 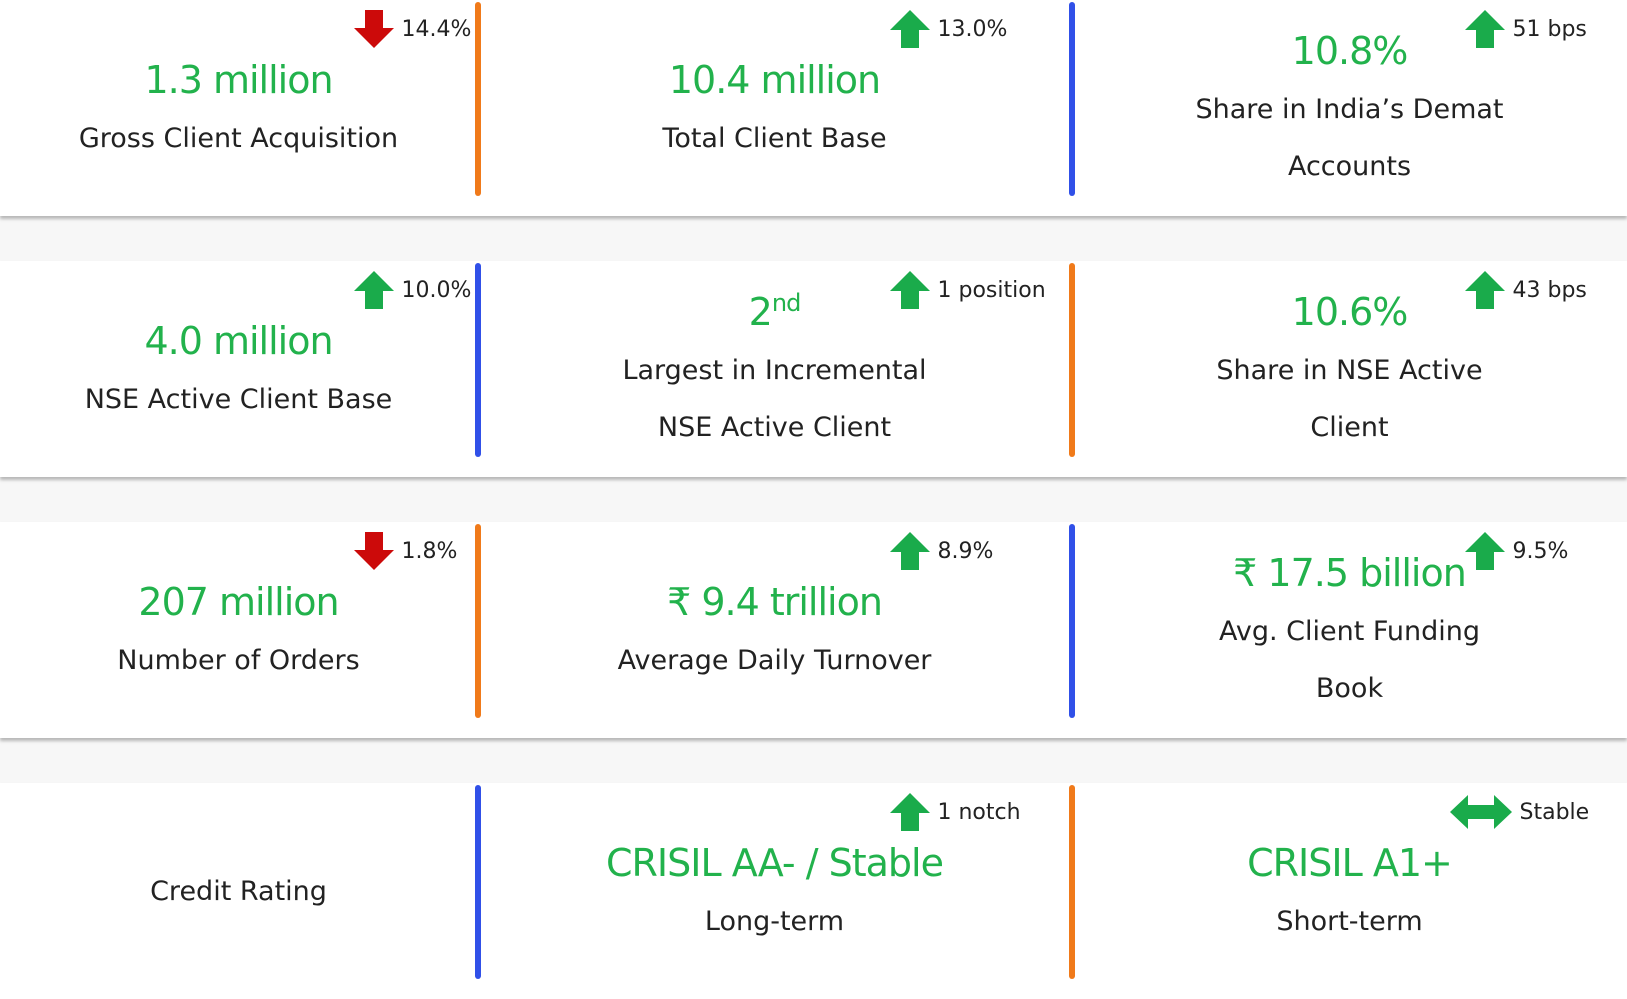 I want to click on kpi-value: ₹ 9.4 trillion, so click(x=775, y=602).